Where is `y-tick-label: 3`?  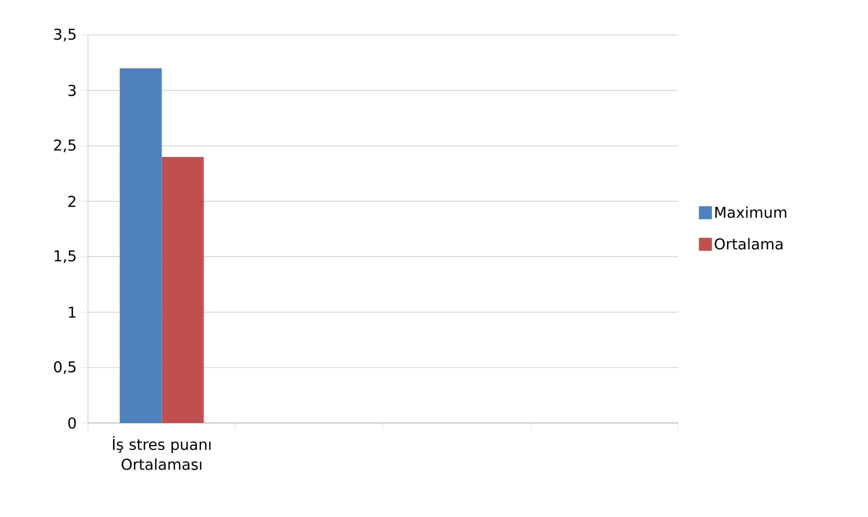 y-tick-label: 3 is located at coordinates (72, 90).